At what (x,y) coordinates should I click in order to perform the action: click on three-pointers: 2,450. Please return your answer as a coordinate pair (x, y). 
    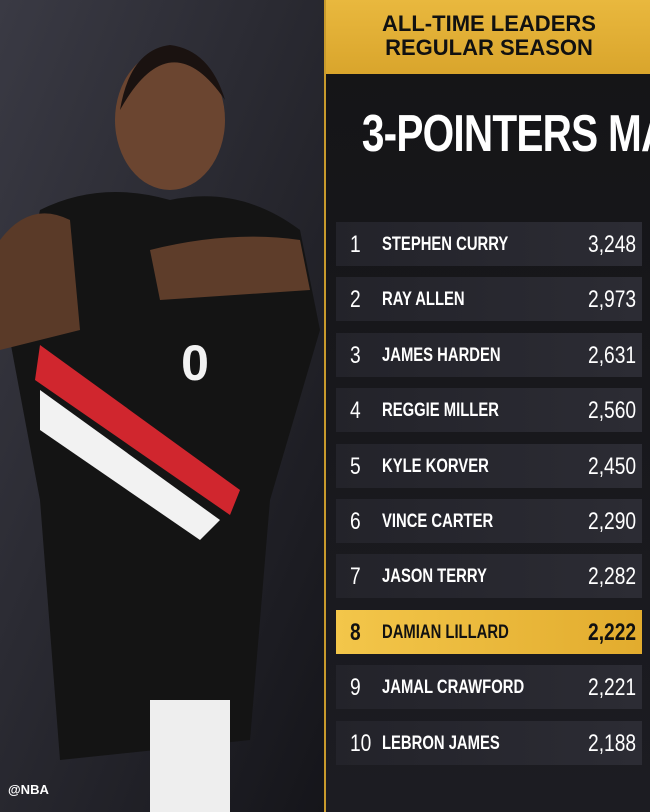
    Looking at the image, I should click on (611, 466).